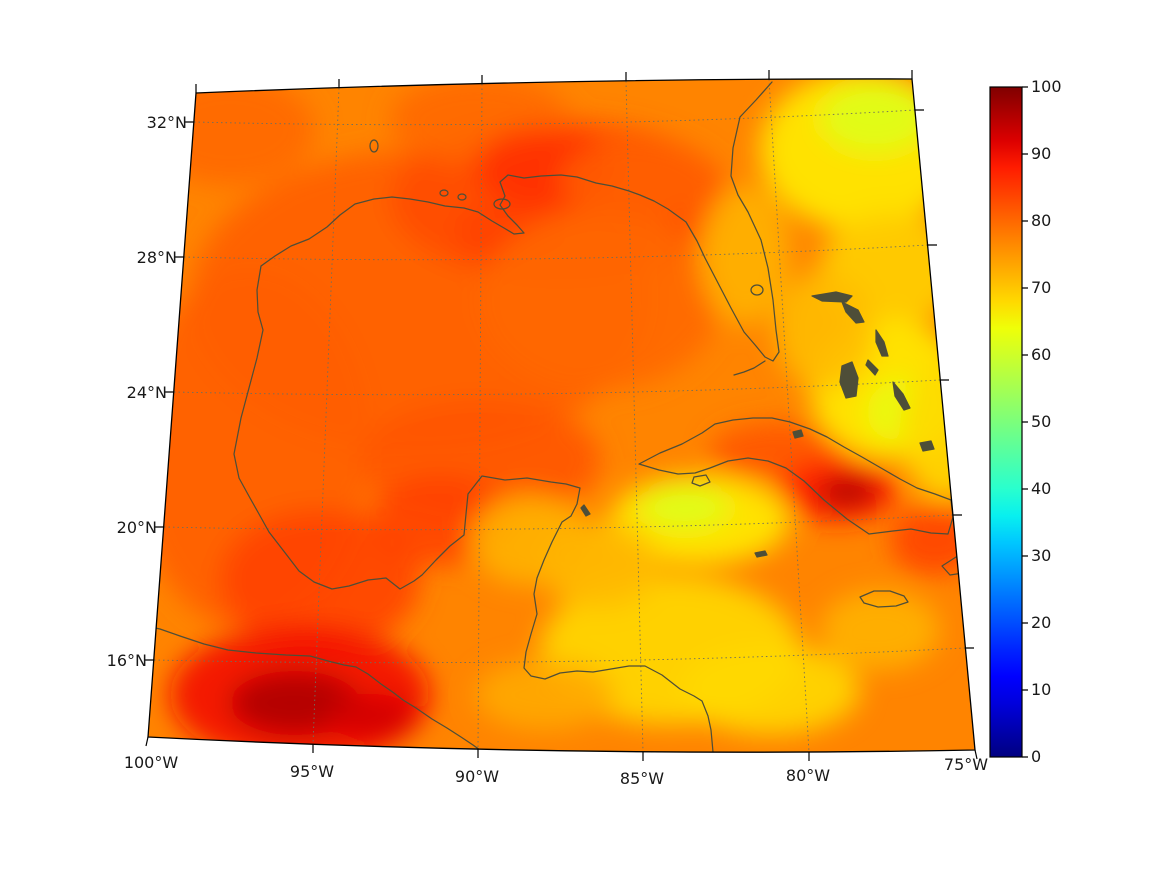 Image resolution: width=1167 pixels, height=875 pixels. What do you see at coordinates (1041, 689) in the screenshot?
I see `colorbar-tick-label: 10` at bounding box center [1041, 689].